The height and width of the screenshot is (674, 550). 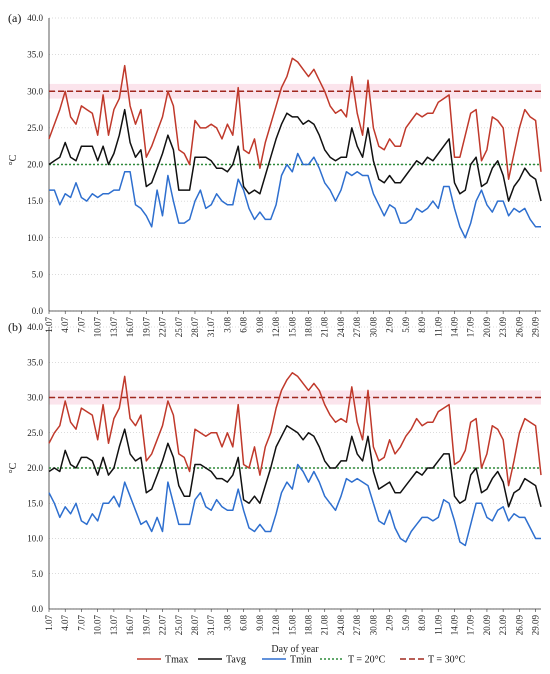 I want to click on panel-b-x-tick-label: 29.09, so click(x=536, y=625).